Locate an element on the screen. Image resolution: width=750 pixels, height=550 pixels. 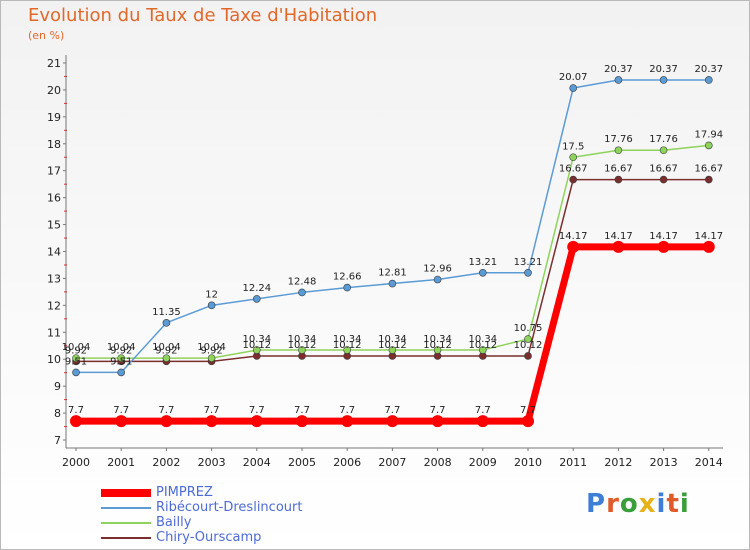
data-label: 12.96 is located at coordinates (437, 269).